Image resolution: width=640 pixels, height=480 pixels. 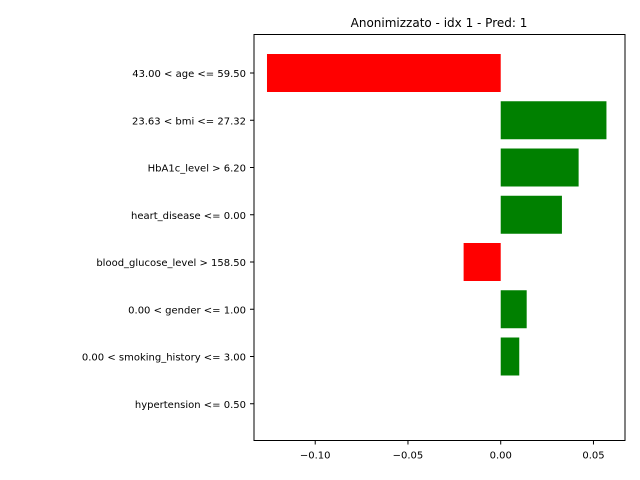 What do you see at coordinates (197, 169) in the screenshot?
I see `y-tick-label: HbA1c_level > 6.20` at bounding box center [197, 169].